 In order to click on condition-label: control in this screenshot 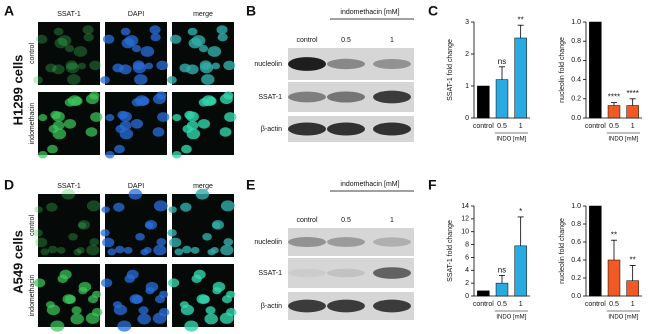, I will do `click(32, 53)`.